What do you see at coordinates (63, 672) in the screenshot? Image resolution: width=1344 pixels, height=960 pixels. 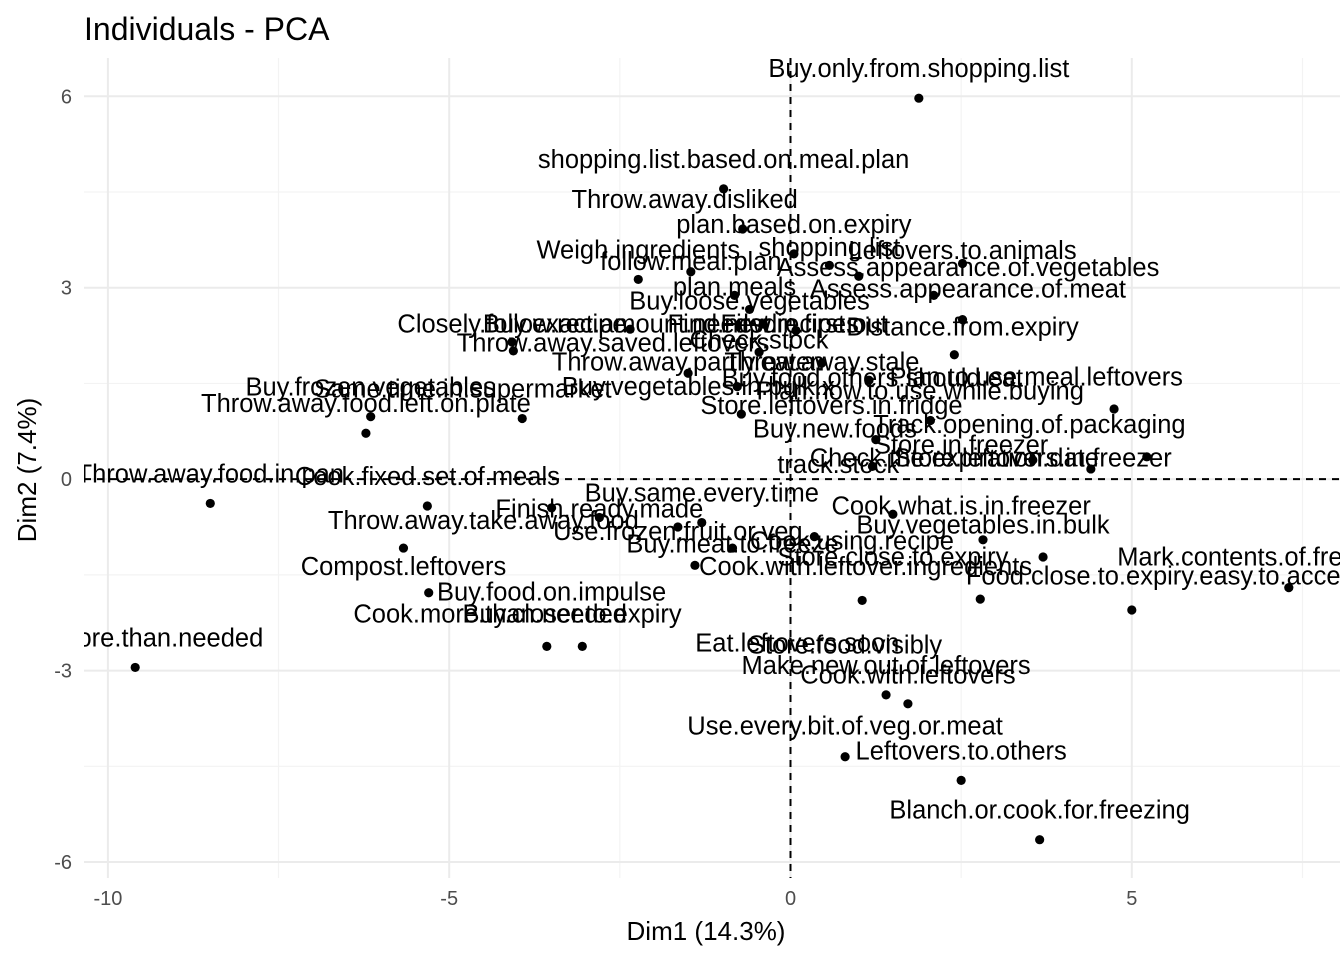 I see `y-tick-label: -3` at bounding box center [63, 672].